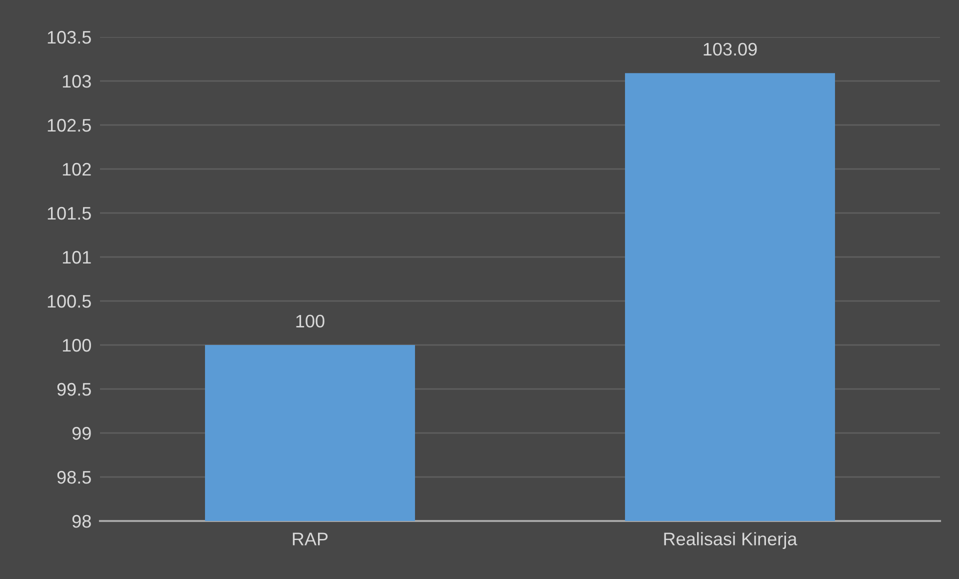  I want to click on y-tick-label: 101, so click(76, 257).